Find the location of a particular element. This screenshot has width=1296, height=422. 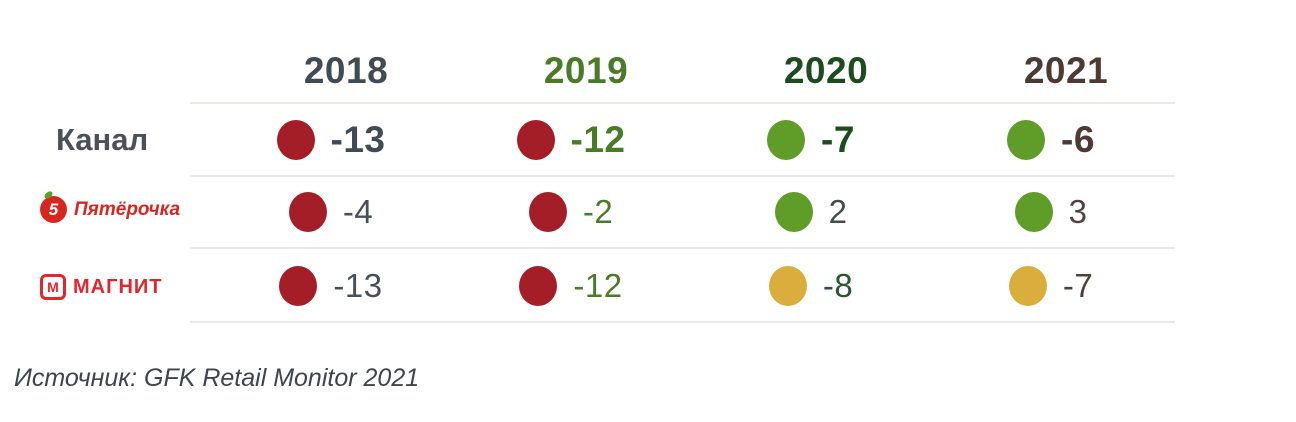

year-header-2020: 2020 is located at coordinates (826, 70).